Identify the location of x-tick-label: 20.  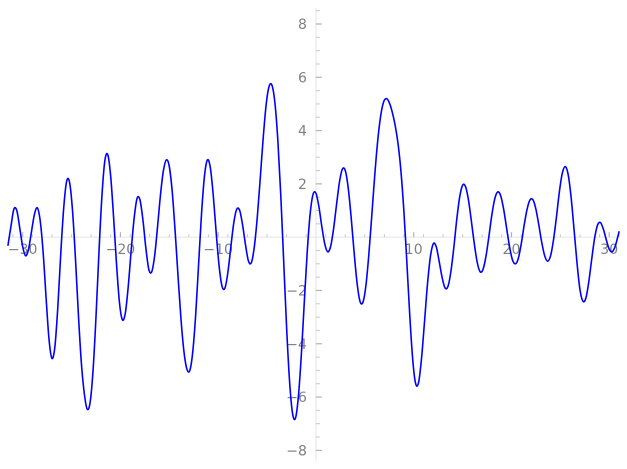
(512, 250).